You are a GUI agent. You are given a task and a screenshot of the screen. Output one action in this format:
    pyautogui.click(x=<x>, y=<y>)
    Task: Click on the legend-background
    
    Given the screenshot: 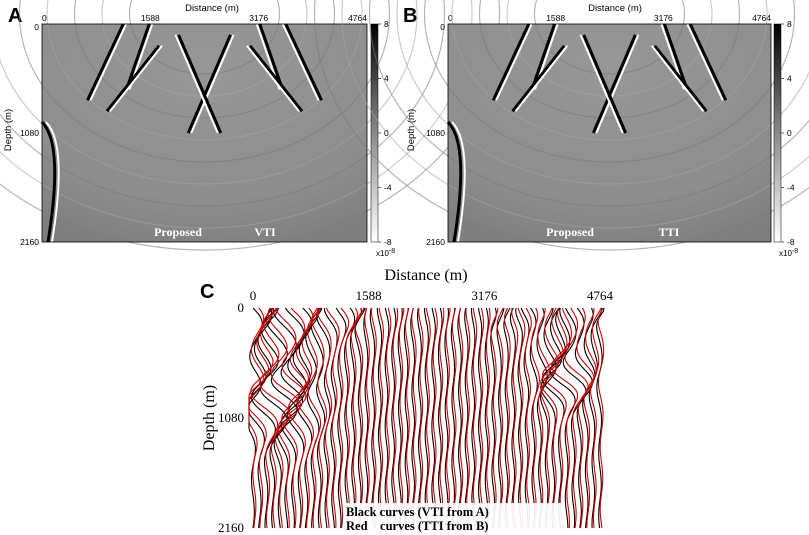 What is the action you would take?
    pyautogui.click(x=454, y=518)
    